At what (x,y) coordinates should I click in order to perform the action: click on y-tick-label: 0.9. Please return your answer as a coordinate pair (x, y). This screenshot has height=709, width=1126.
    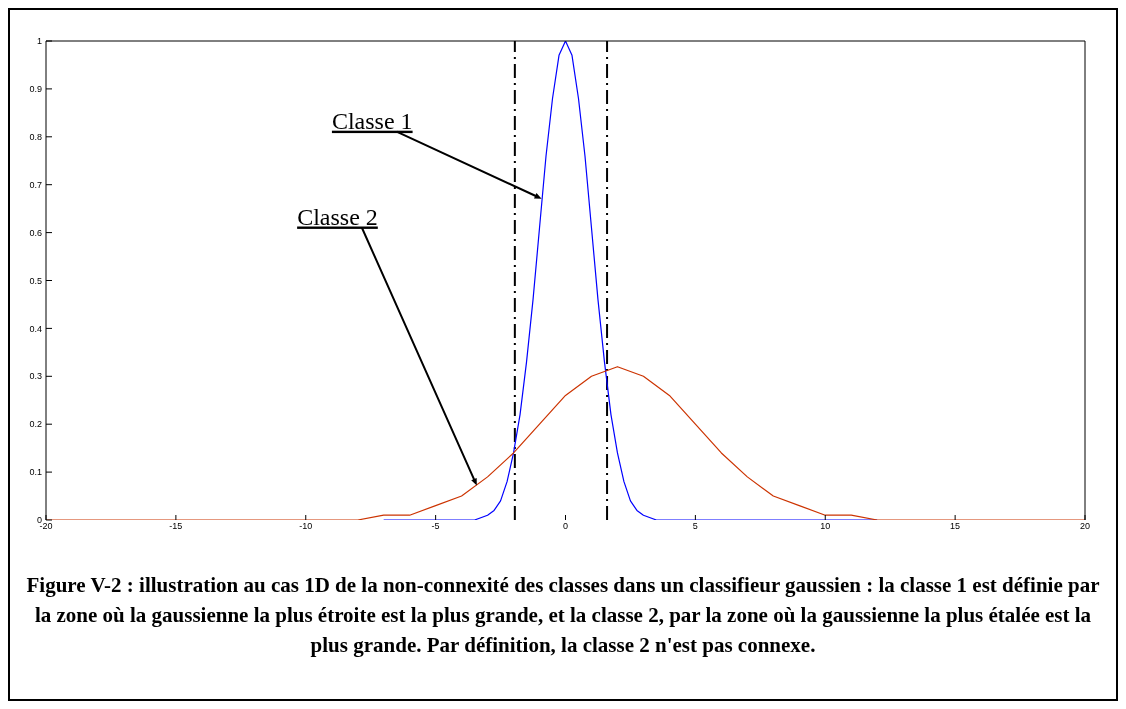
    Looking at the image, I should click on (35, 89).